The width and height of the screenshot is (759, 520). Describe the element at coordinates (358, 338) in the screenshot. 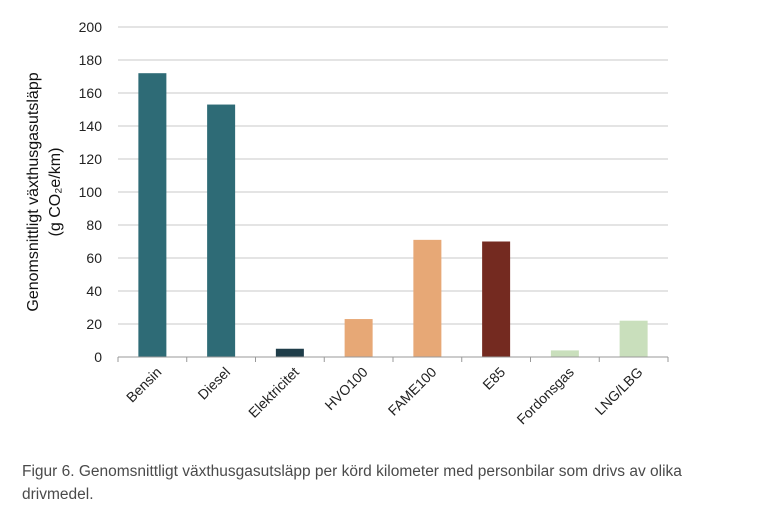

I see `bar-hvo100` at that location.